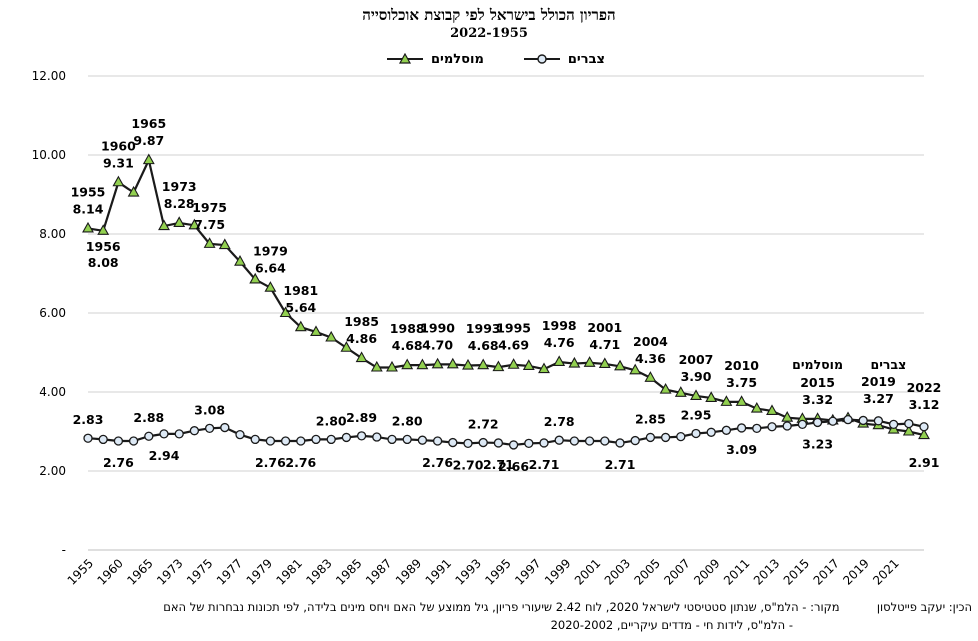 The width and height of the screenshot is (978, 641). What do you see at coordinates (148, 123) in the screenshot?
I see `year-label: 1965` at bounding box center [148, 123].